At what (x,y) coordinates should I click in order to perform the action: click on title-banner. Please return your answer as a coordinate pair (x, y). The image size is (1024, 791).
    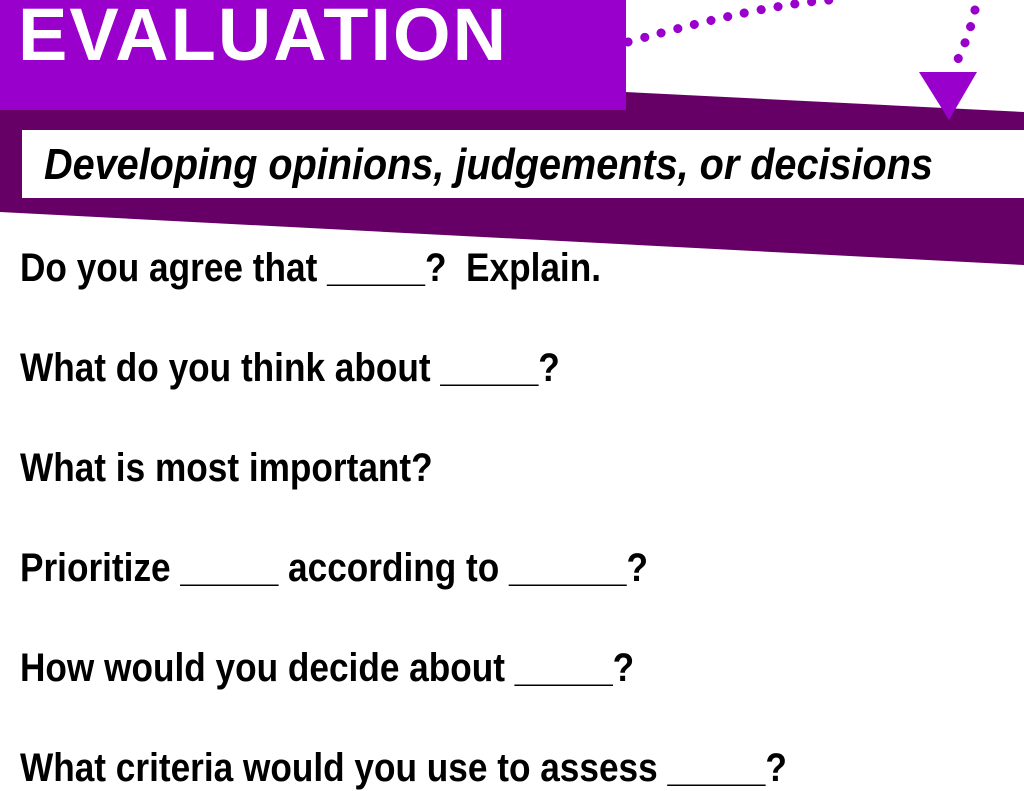
    Looking at the image, I should click on (313, 55).